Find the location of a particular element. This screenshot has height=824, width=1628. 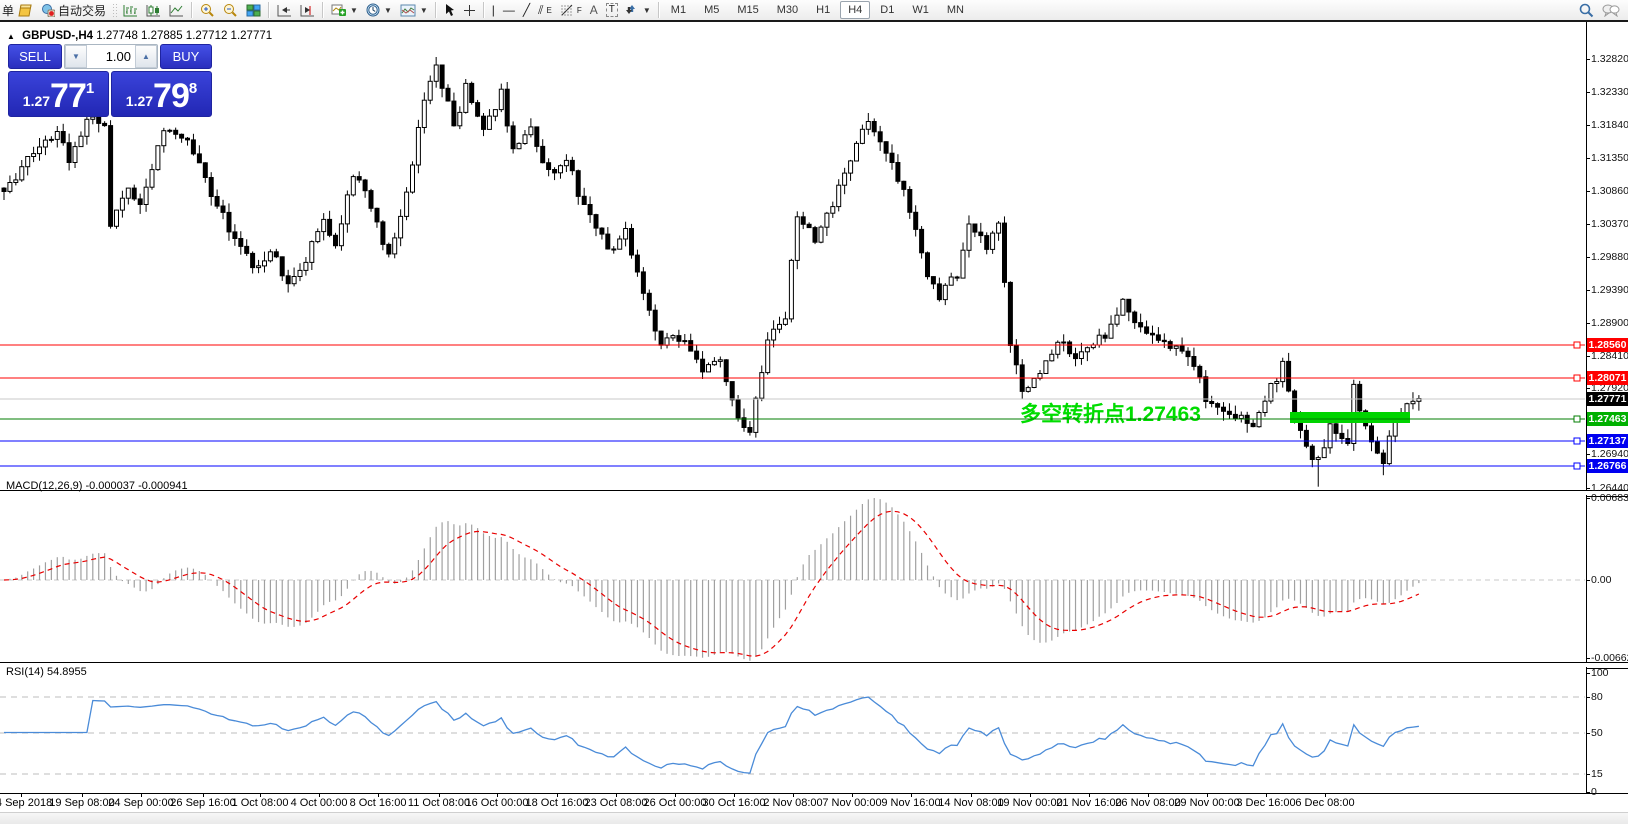

indicators-button: ▼ is located at coordinates (344, 10).